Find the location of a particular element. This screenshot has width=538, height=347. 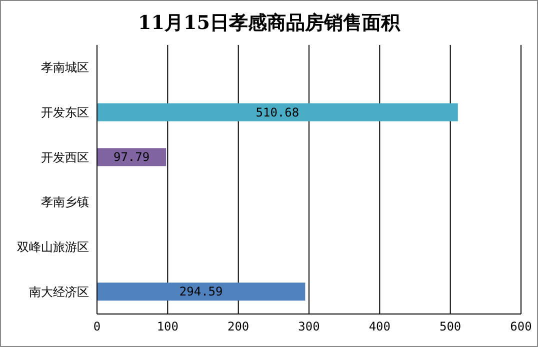

x-tick-label: 100 is located at coordinates (167, 327).